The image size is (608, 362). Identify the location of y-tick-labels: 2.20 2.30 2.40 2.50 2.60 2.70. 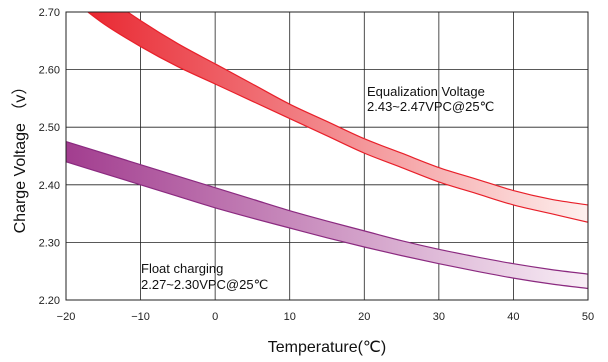
(49, 157).